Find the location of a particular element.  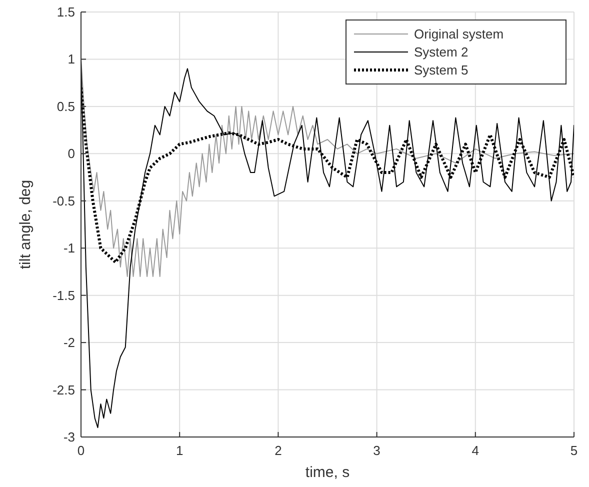

x-tick-label: 1 is located at coordinates (180, 450).